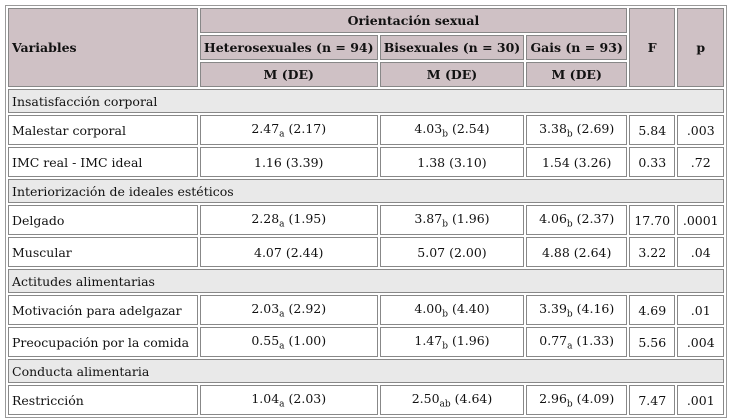 The width and height of the screenshot is (732, 420). I want to click on row-label: Malestar corporal, so click(103, 130).